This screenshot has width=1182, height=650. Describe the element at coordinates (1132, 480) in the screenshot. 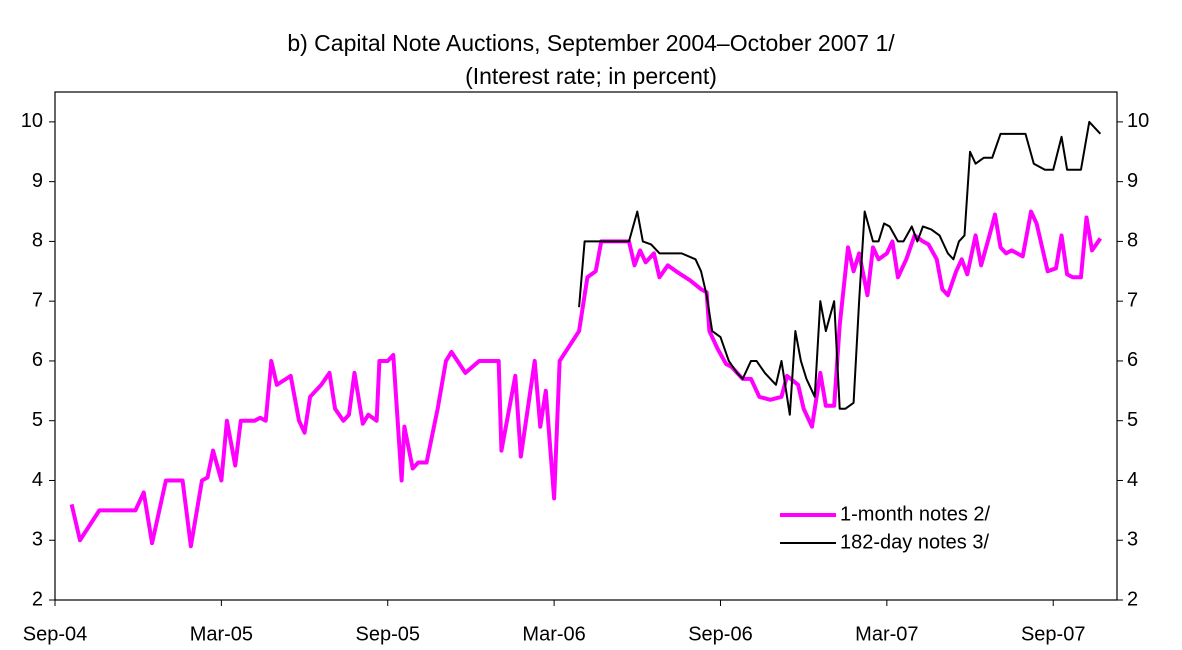

I see `y2-tick-label: 4` at that location.